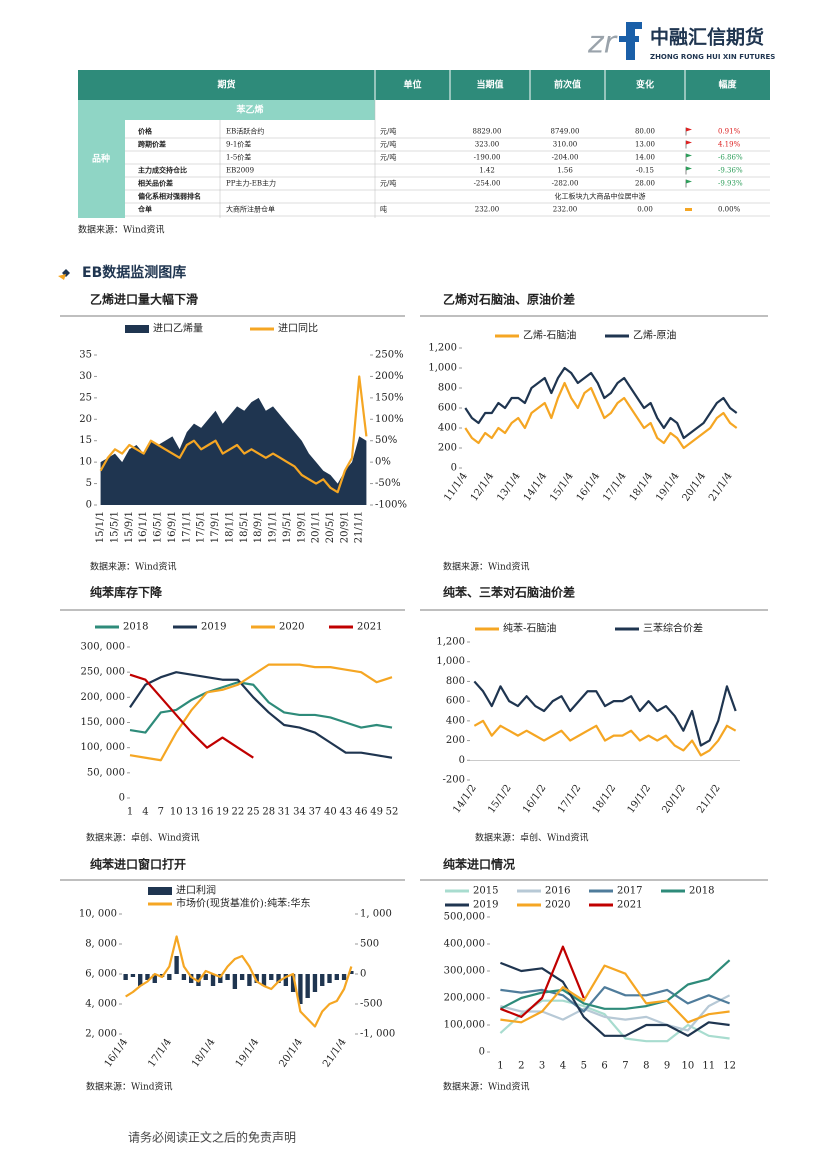 This screenshot has height=1169, width=826. I want to click on table-header-bg, so click(424, 85).